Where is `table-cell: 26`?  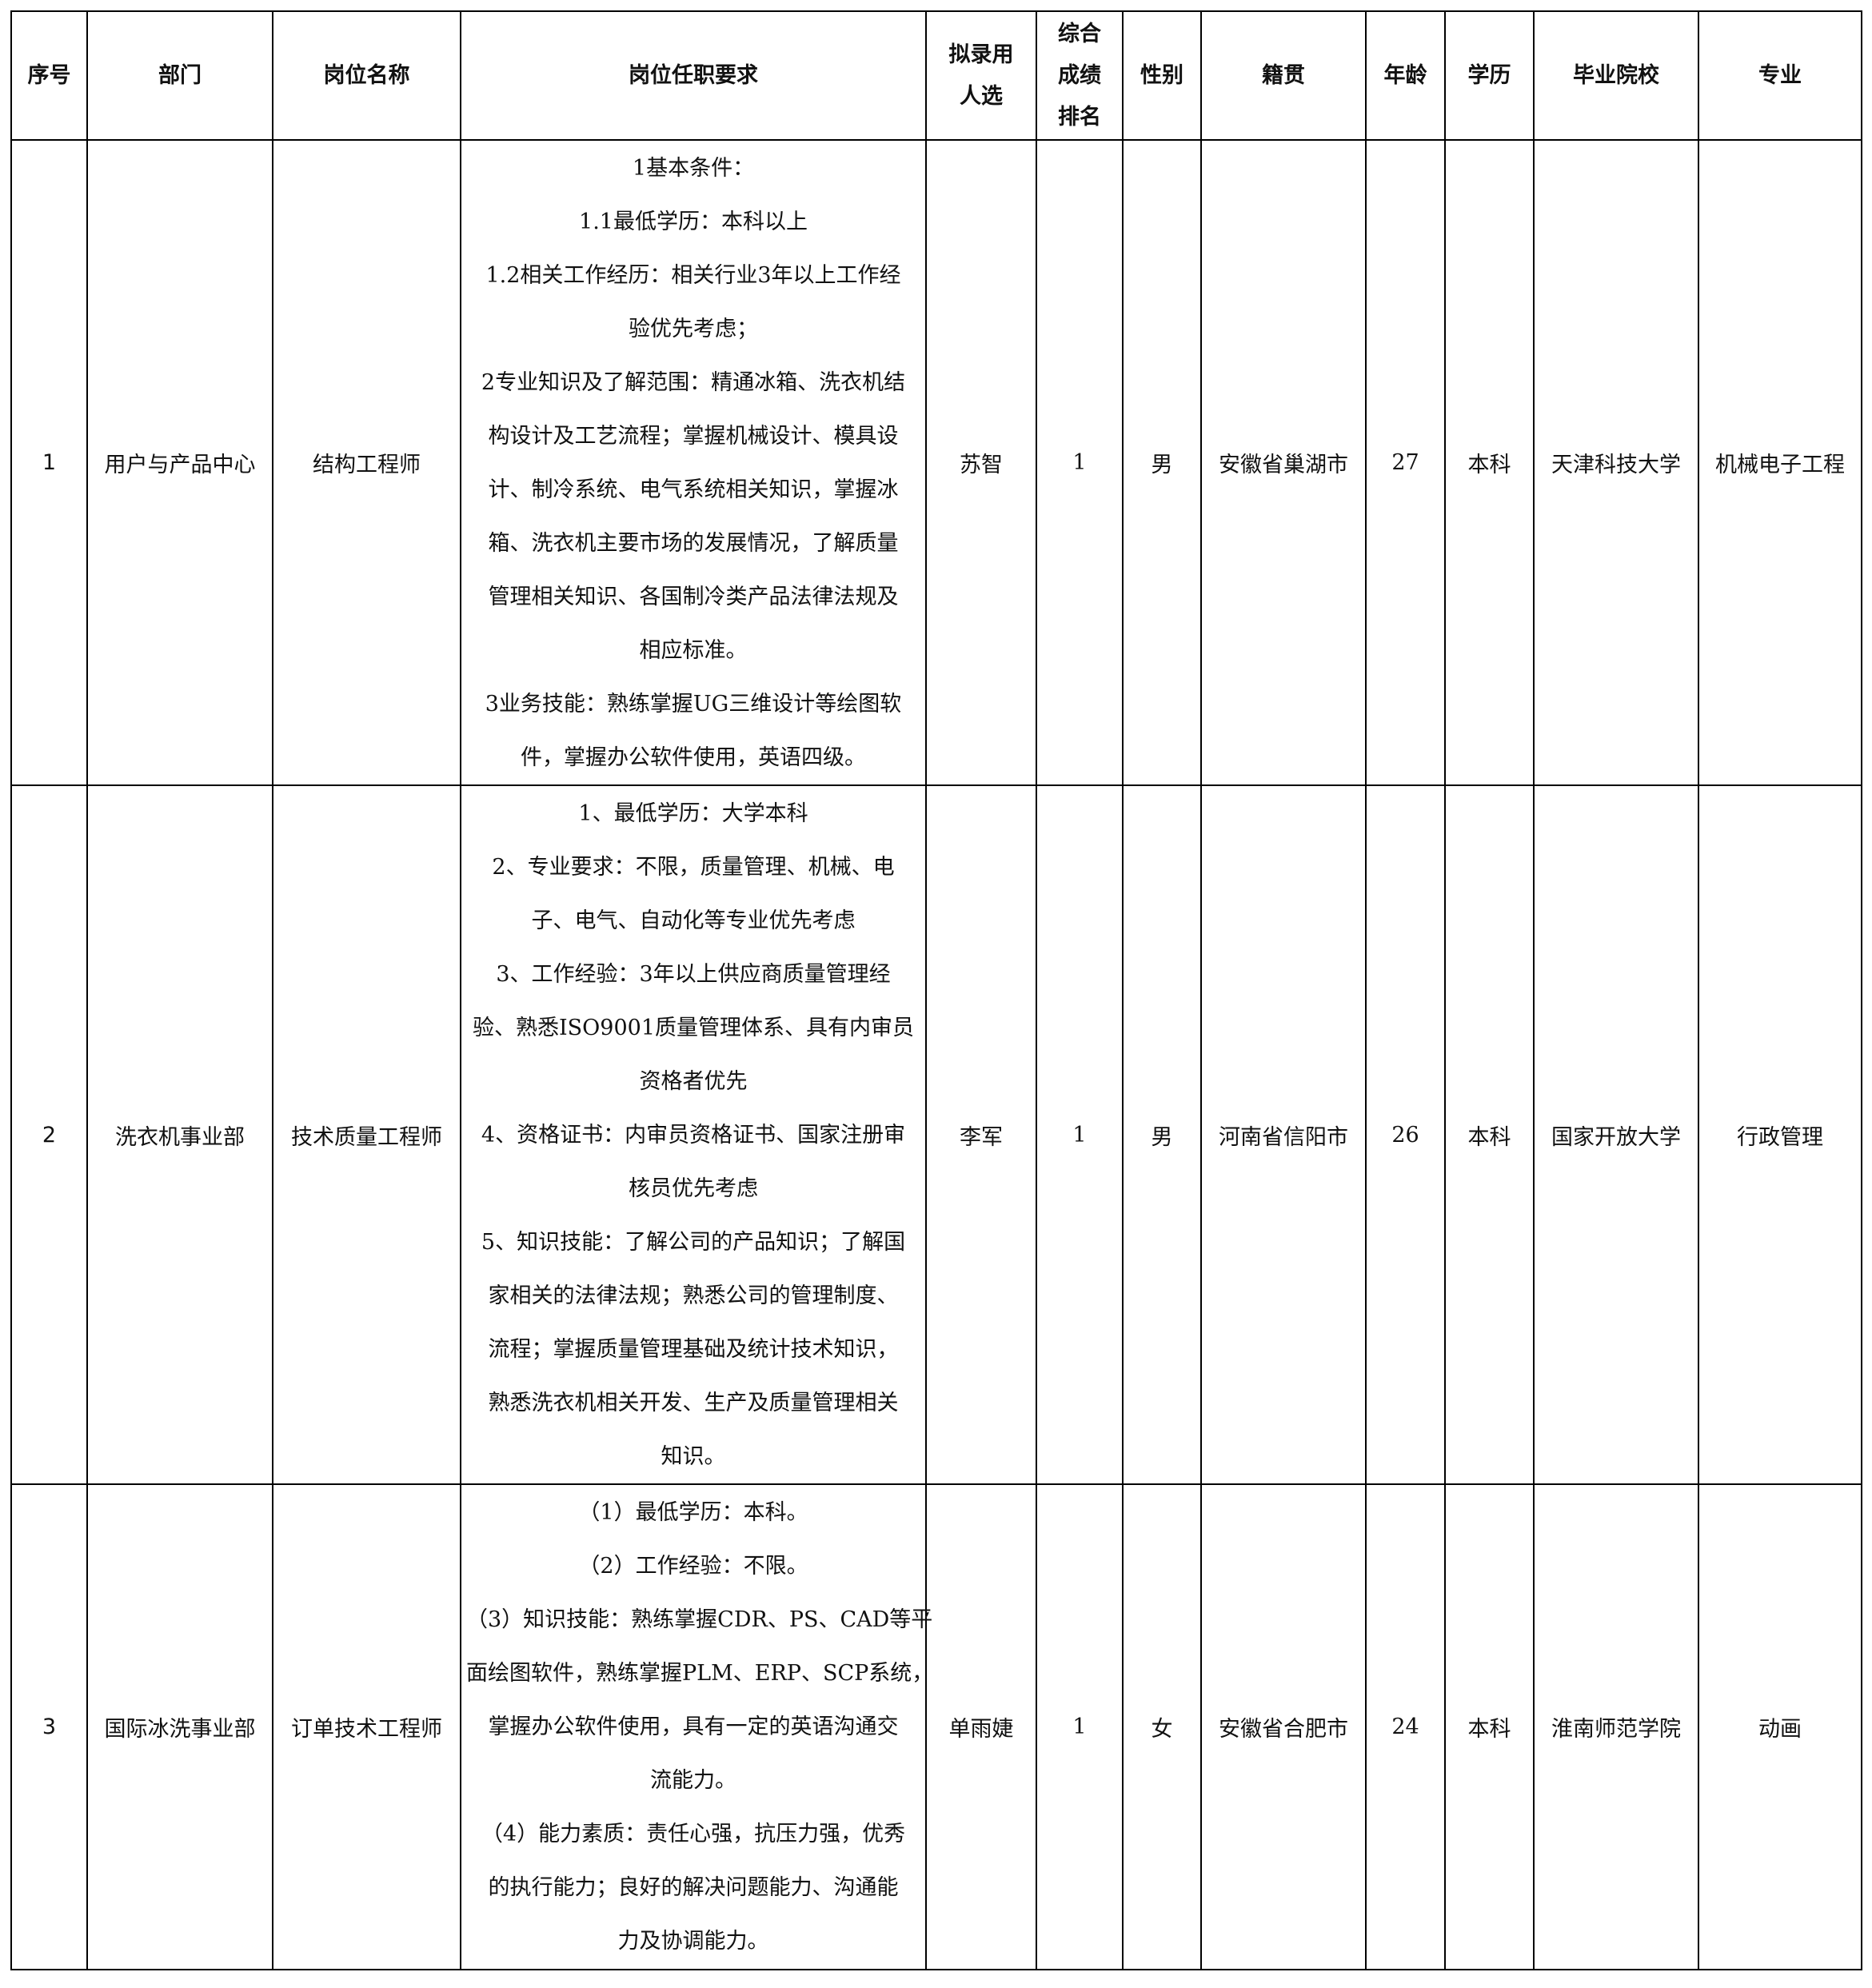
table-cell: 26 is located at coordinates (1405, 1134).